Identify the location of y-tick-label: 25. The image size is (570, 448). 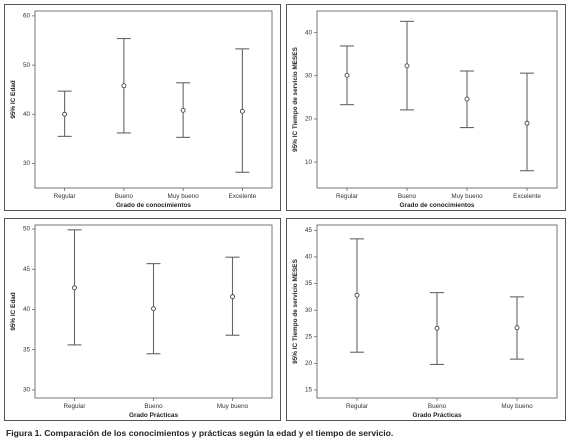
(309, 336).